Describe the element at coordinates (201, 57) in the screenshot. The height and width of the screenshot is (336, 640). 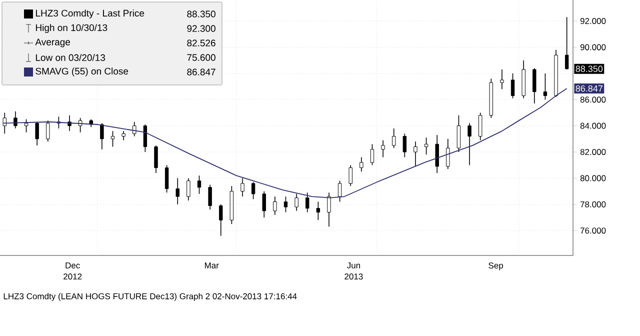
I see `annotation: 75.600` at that location.